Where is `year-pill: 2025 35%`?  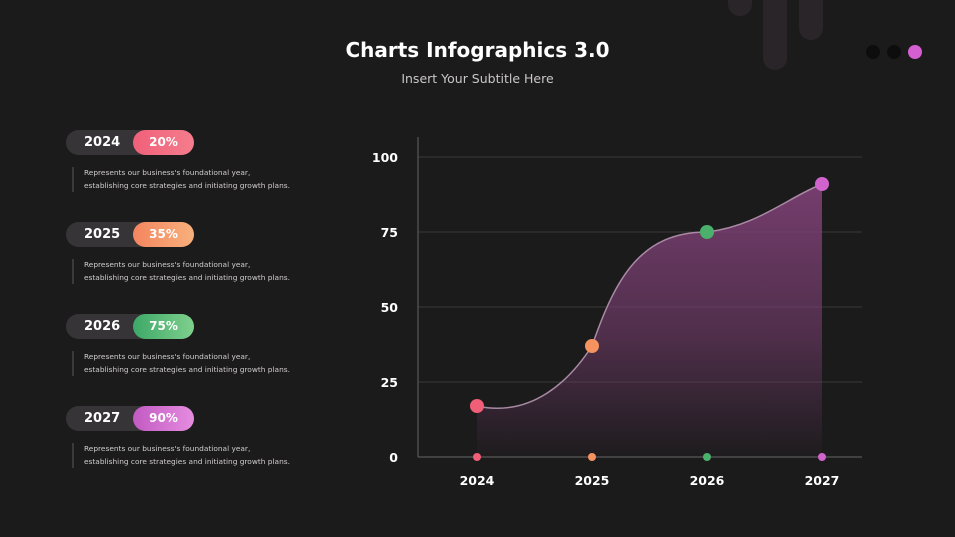 year-pill: 2025 35% is located at coordinates (130, 234).